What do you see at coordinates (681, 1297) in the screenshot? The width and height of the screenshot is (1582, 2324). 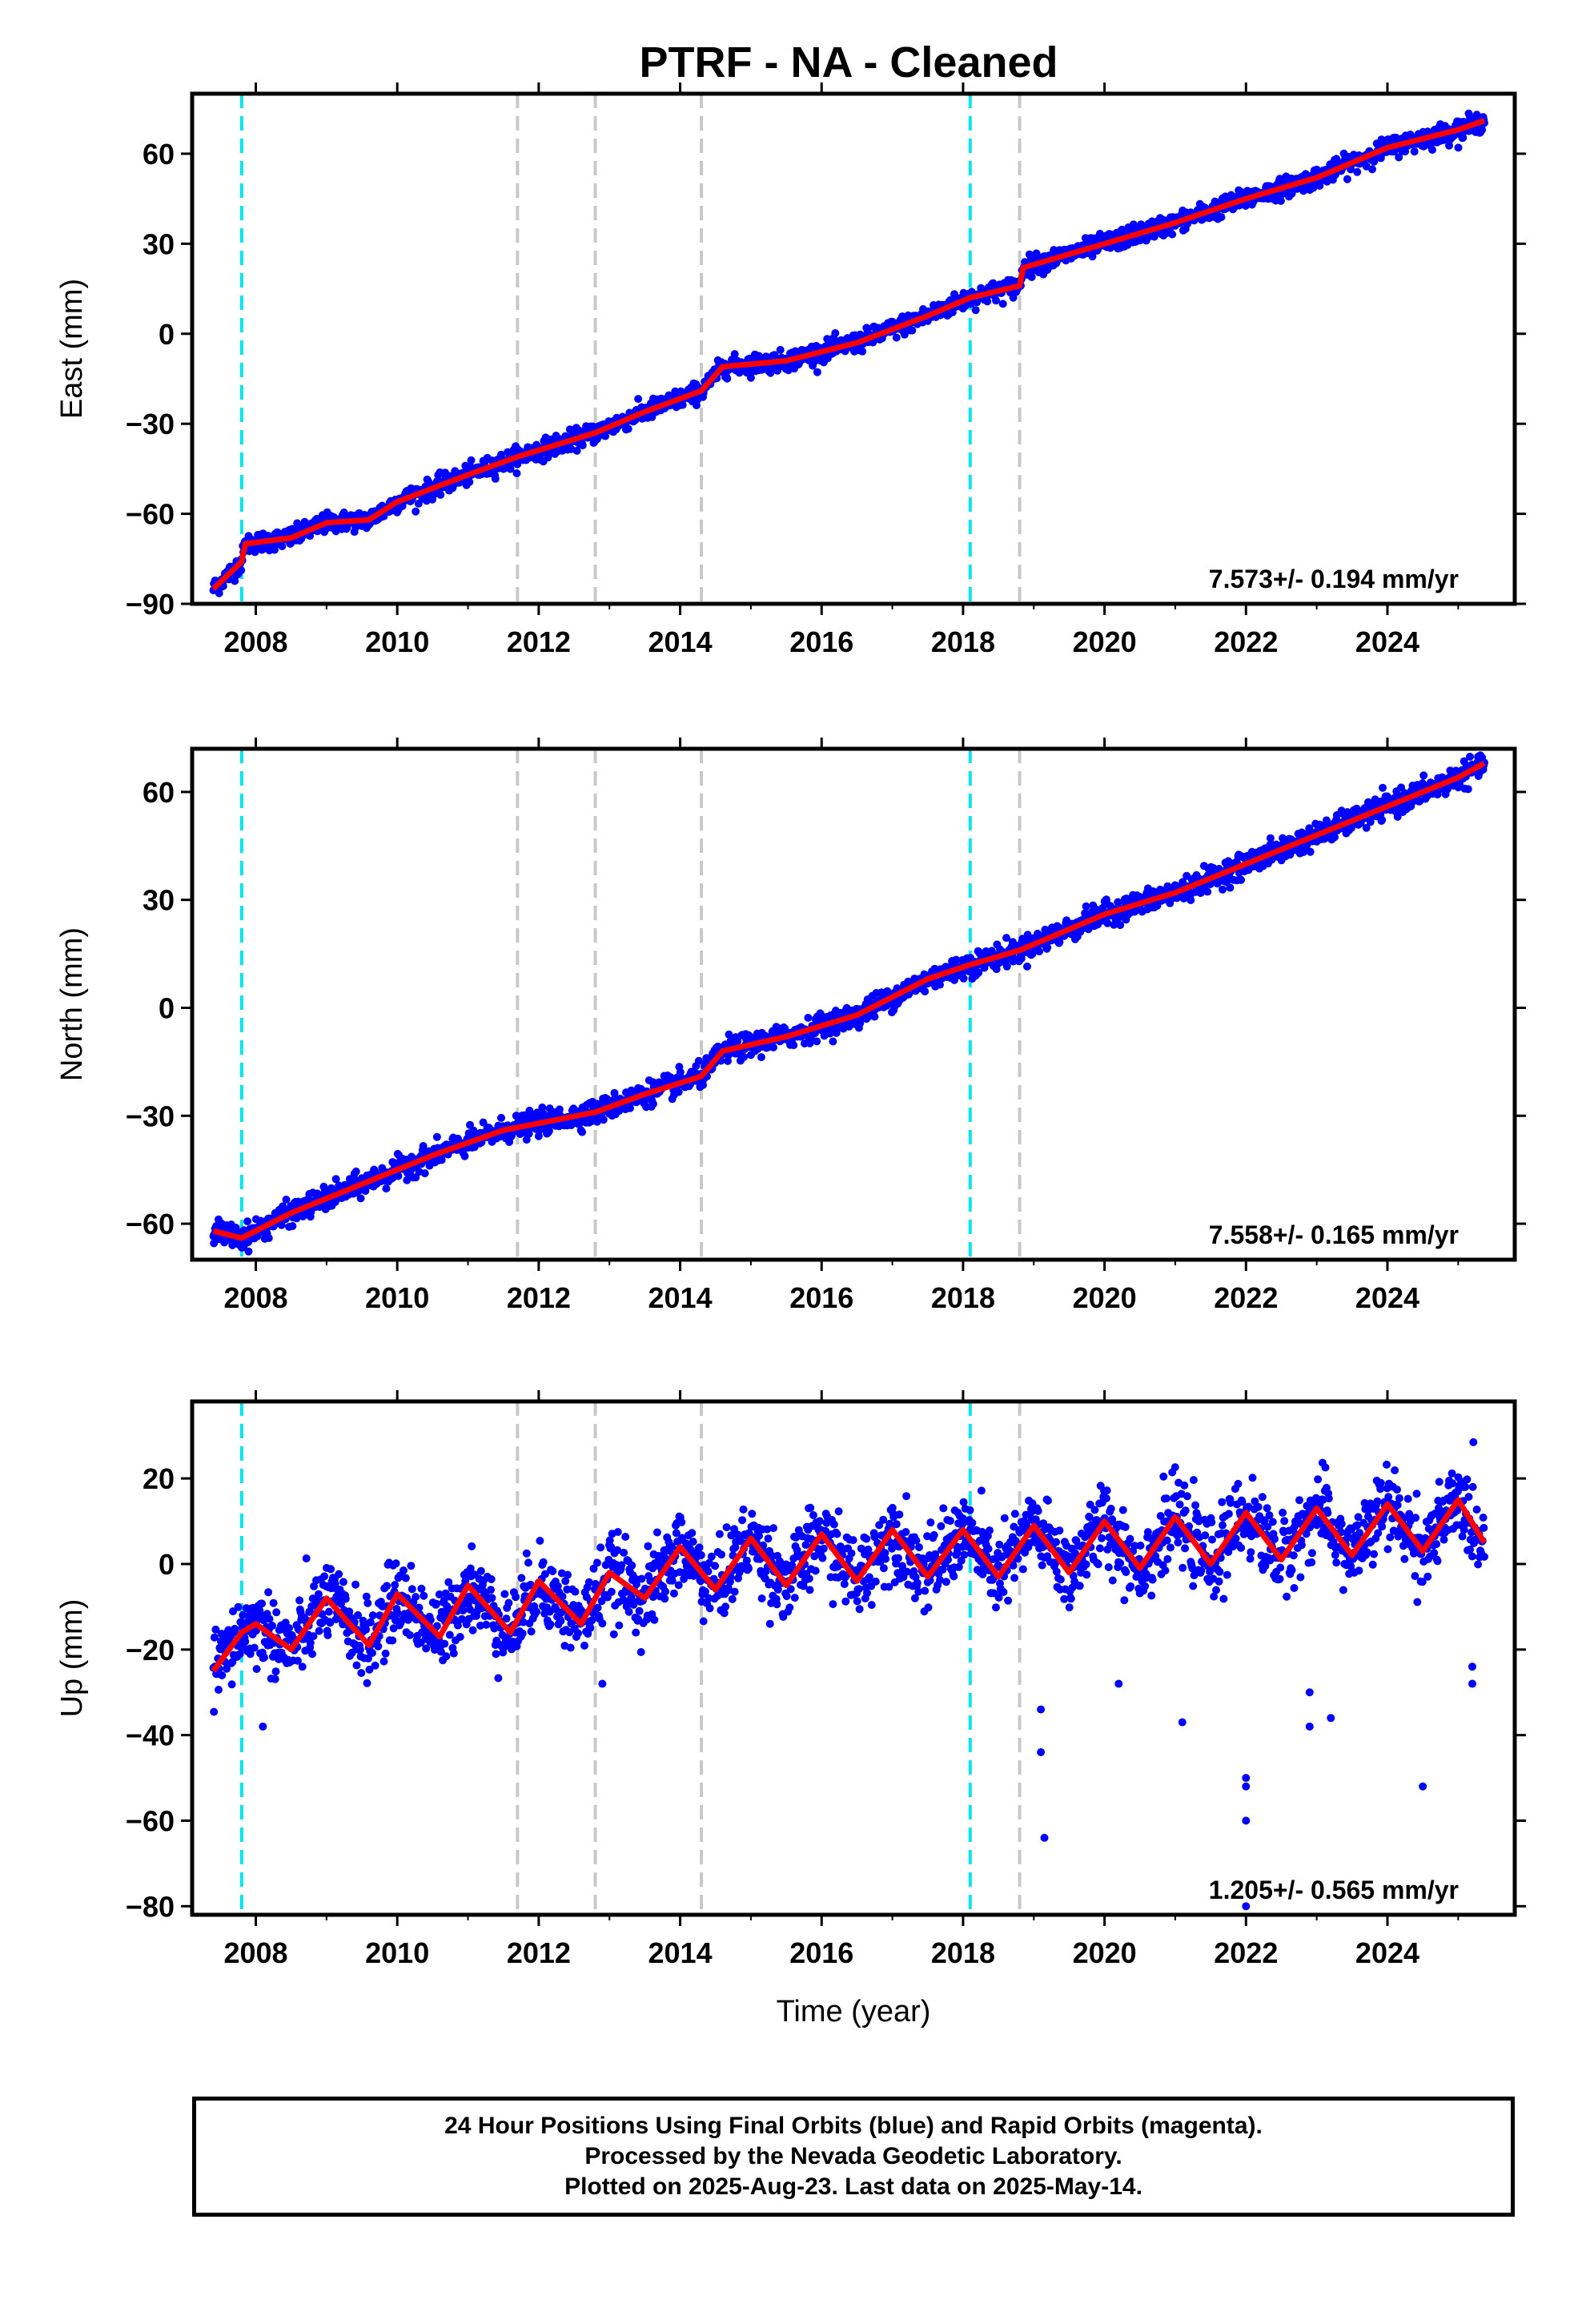 I see `x-tick-label: 2014` at bounding box center [681, 1297].